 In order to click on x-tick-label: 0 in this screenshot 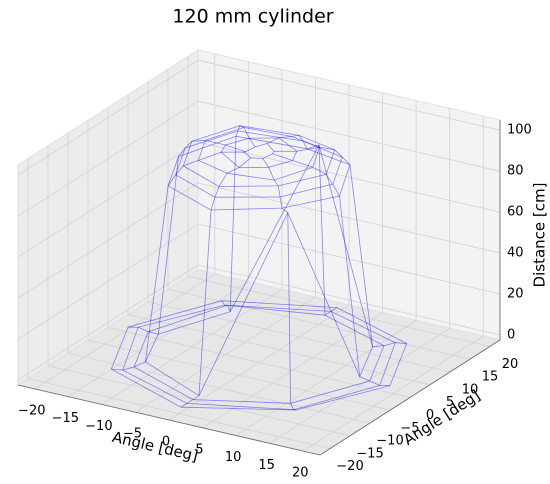, I will do `click(166, 442)`.